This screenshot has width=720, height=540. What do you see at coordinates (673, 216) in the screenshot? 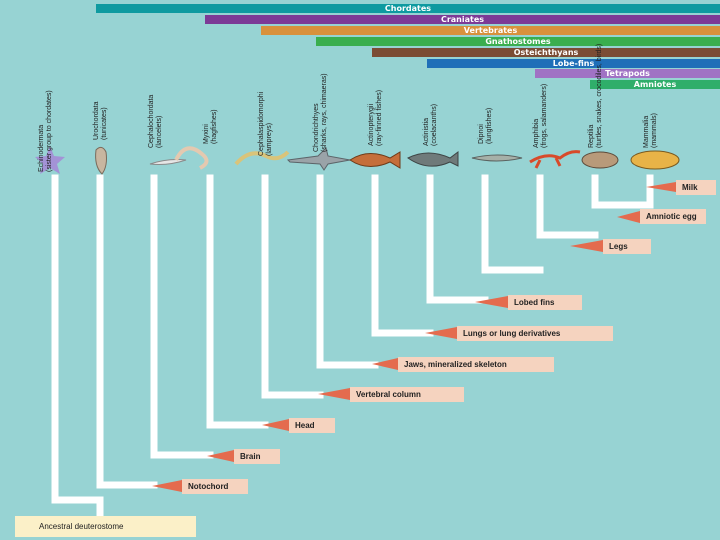
I see `trait-amniotic-egg: Amniotic egg` at bounding box center [673, 216].